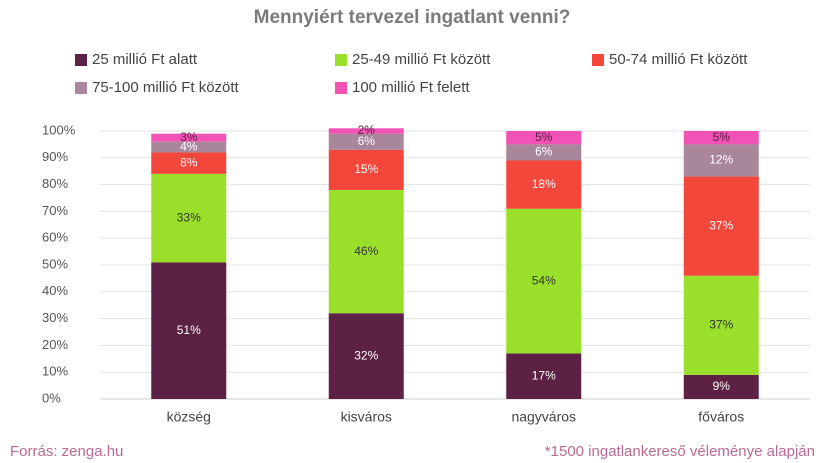 This screenshot has height=463, width=825. Describe the element at coordinates (55, 183) in the screenshot. I see `y-tick-label: 80%` at that location.